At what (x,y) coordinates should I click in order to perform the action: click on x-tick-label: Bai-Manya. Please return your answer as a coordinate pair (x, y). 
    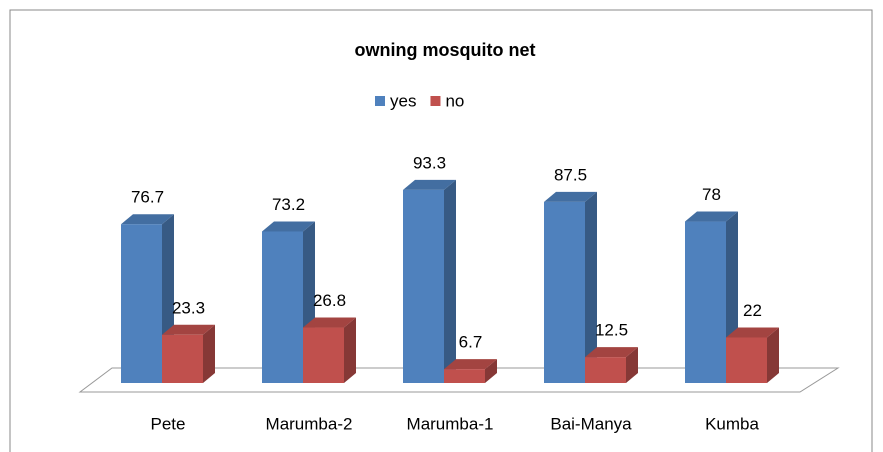
    Looking at the image, I should click on (591, 423).